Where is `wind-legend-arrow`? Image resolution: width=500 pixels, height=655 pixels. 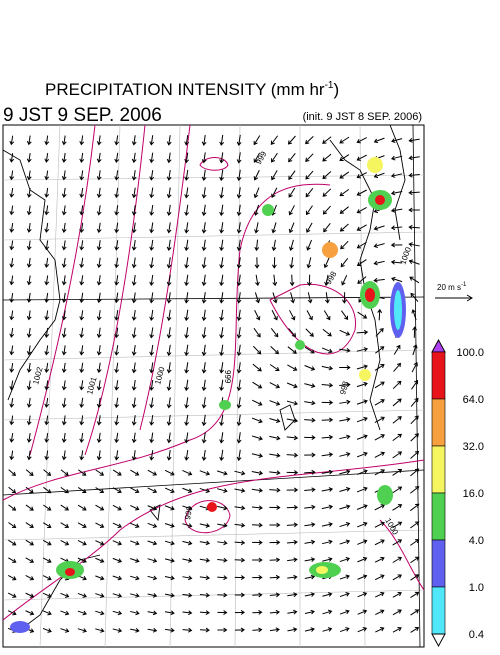
wind-legend-arrow is located at coordinates (454, 298).